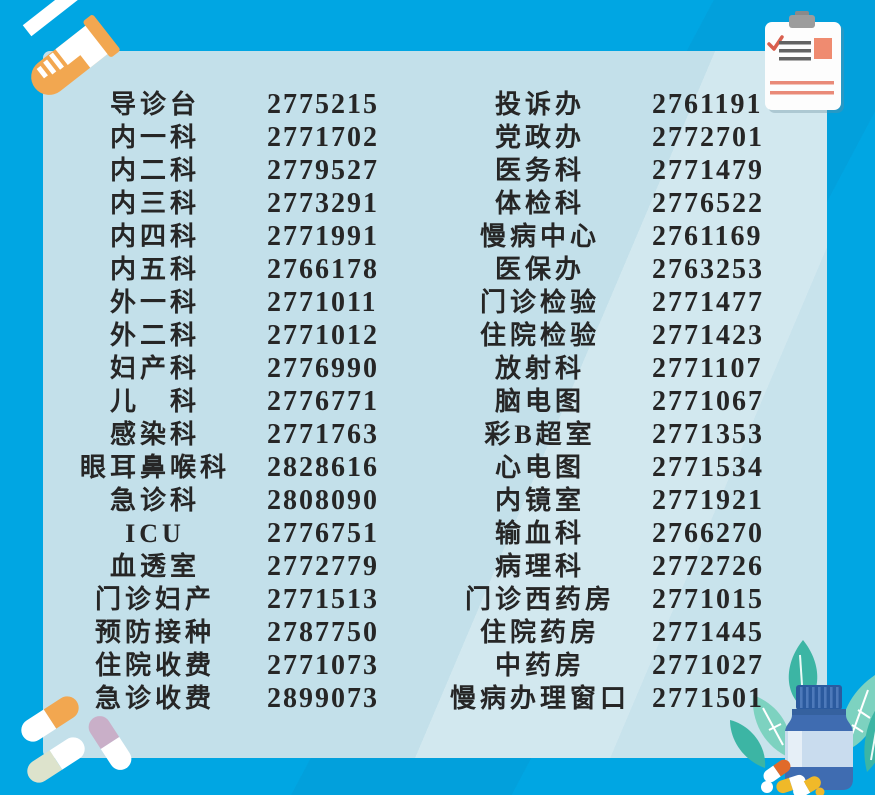  Describe the element at coordinates (154, 335) in the screenshot. I see `department-name: 外二科` at that location.